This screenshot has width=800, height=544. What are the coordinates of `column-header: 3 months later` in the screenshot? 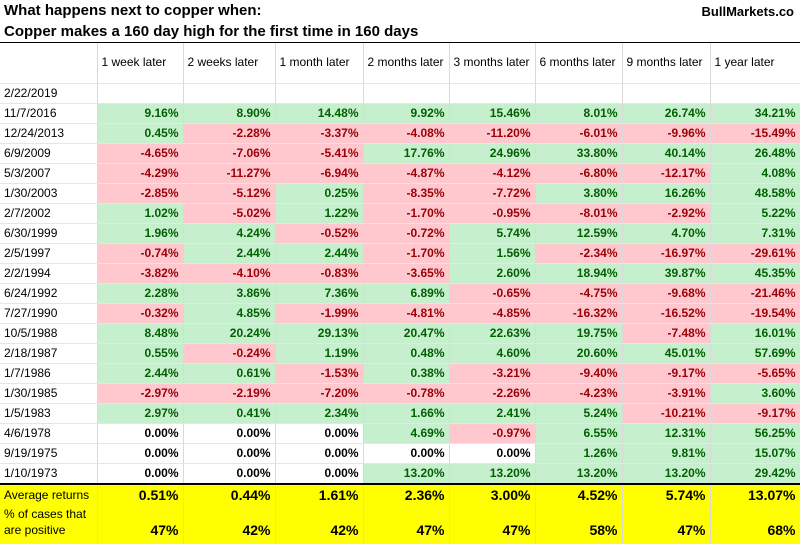 It's located at (492, 63).